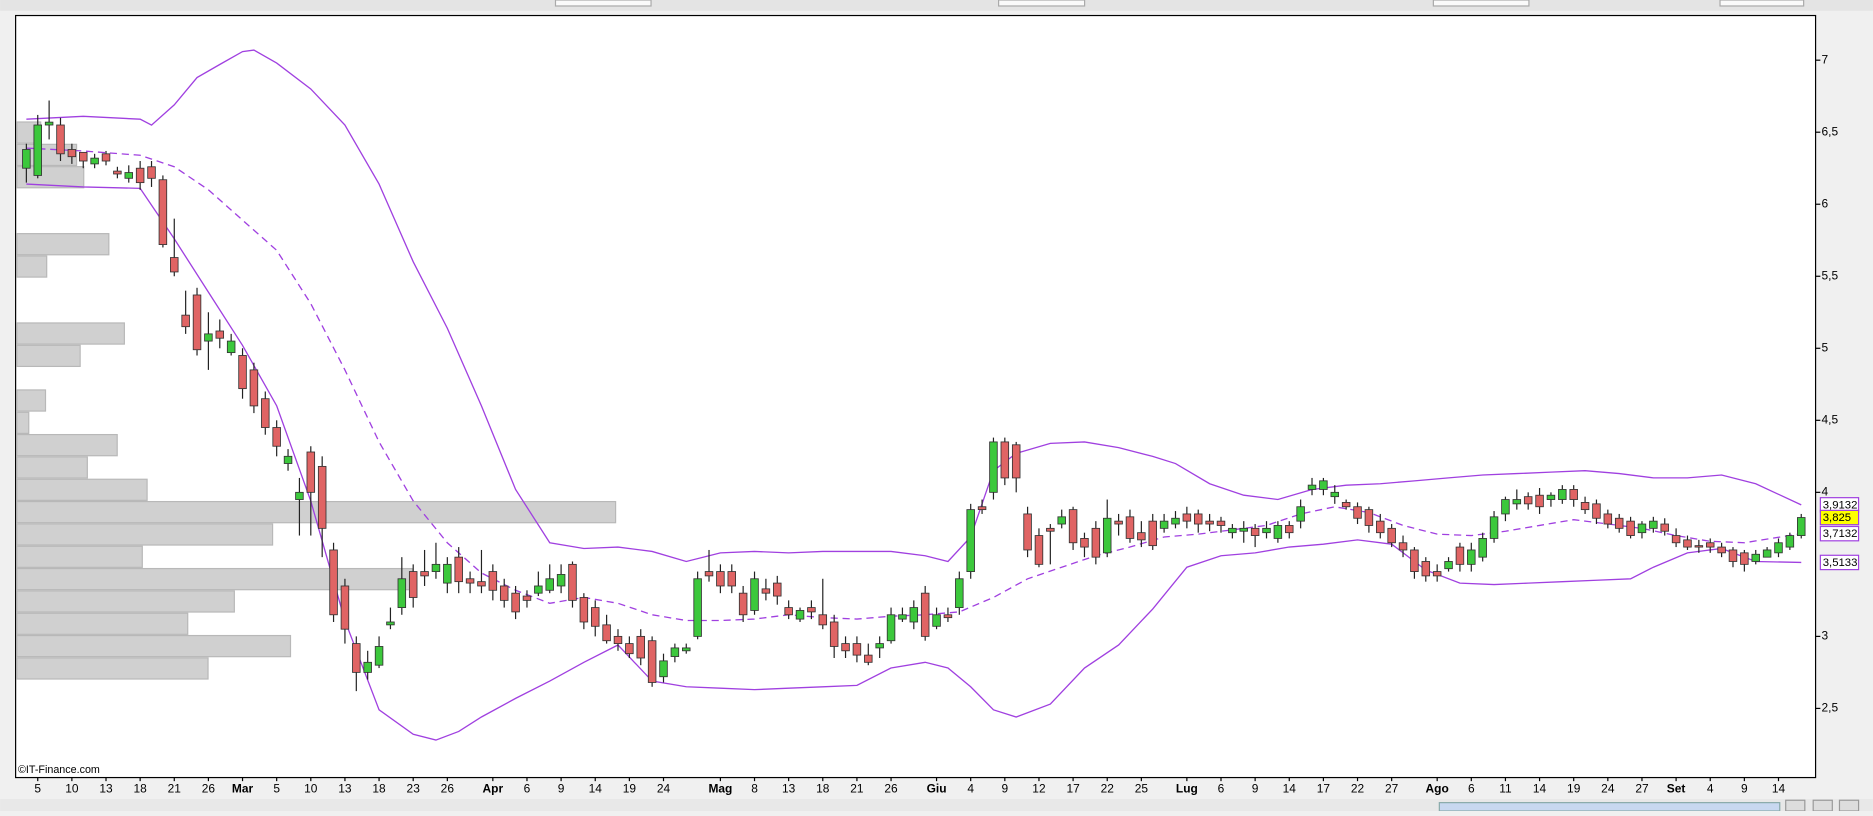 The image size is (1873, 816). Describe the element at coordinates (1830, 708) in the screenshot. I see `y-tick-label: 2,5` at that location.